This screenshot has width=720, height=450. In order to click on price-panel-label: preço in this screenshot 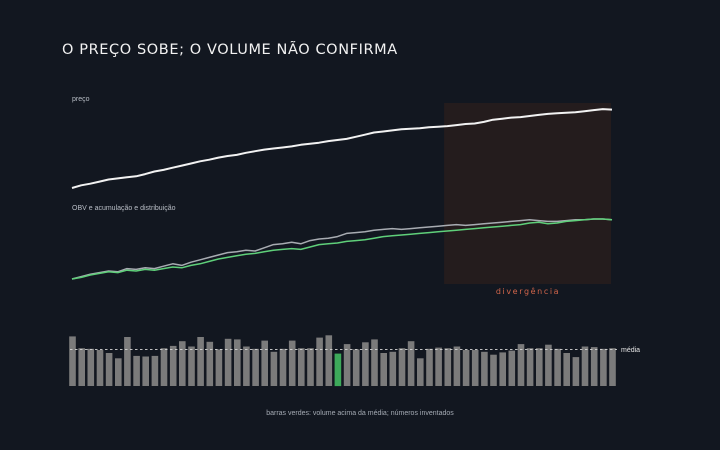, I will do `click(81, 99)`.